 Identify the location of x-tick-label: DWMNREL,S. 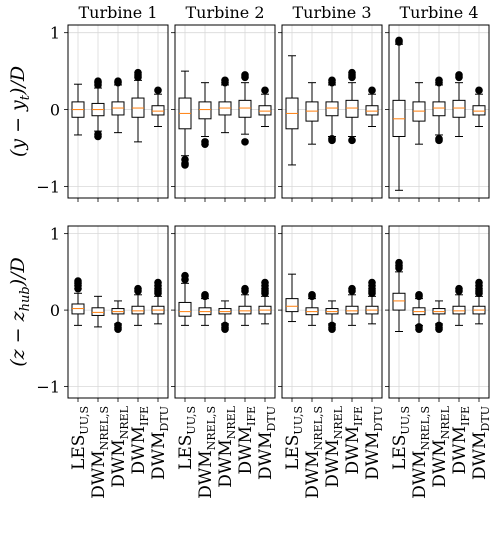
(421, 452).